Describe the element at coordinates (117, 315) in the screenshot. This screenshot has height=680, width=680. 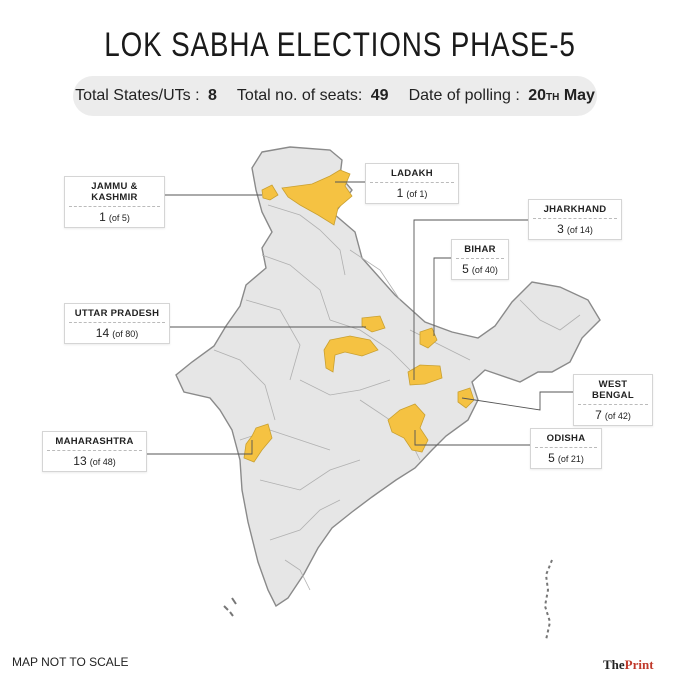
I see `state-name: UTTAR PRADESH` at that location.